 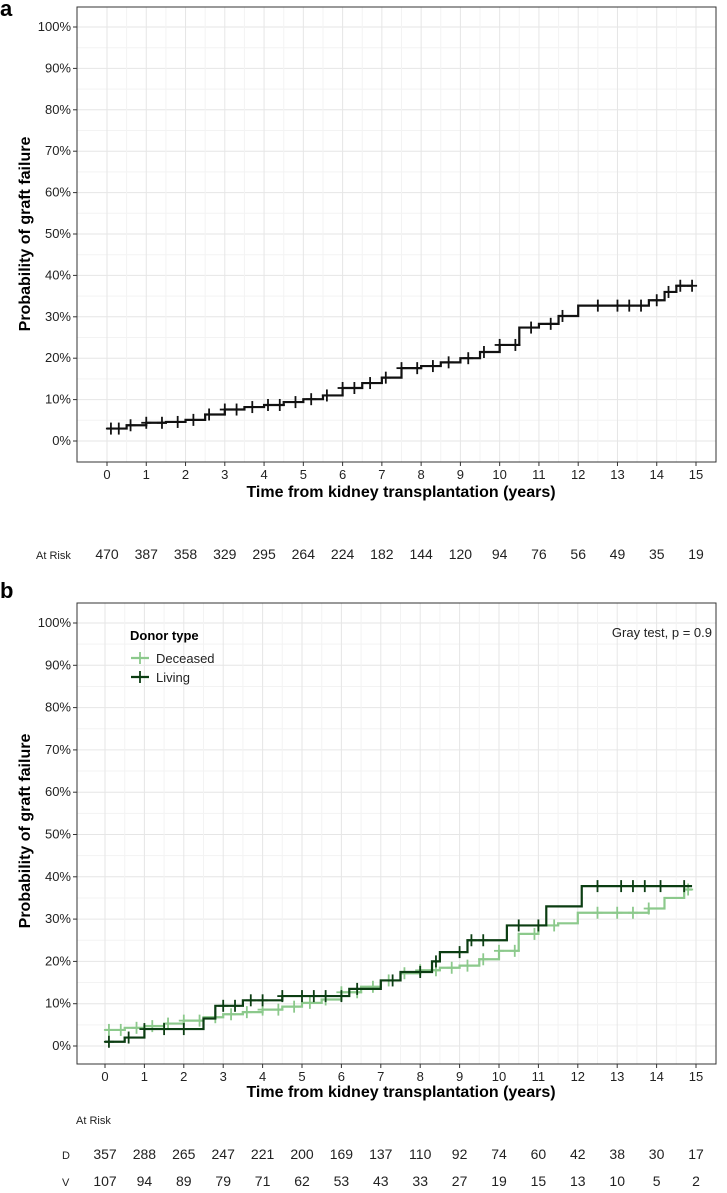 I want to click on y-tick-label: 50%, so click(x=58, y=834).